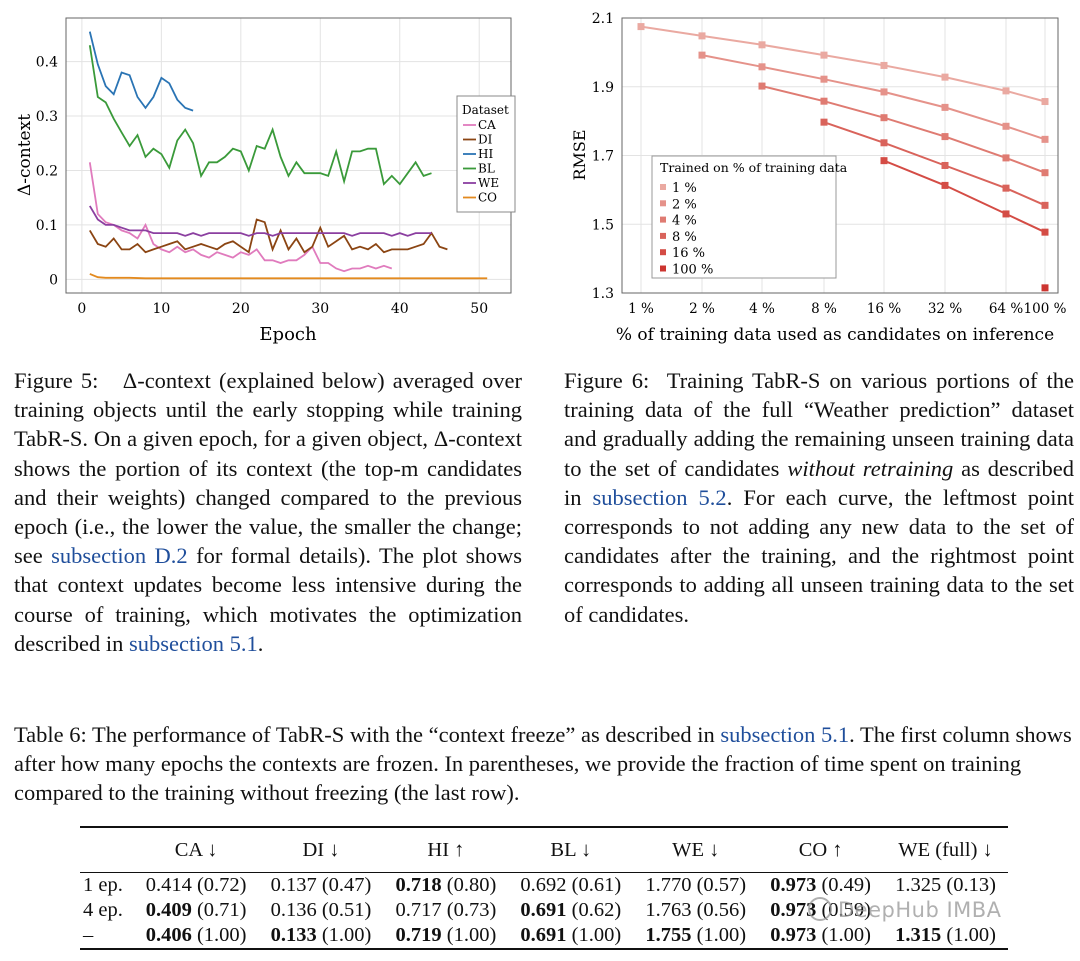 The image size is (1080, 961). What do you see at coordinates (445, 910) in the screenshot?
I see `table-cell: 0.717 (0.73)` at bounding box center [445, 910].